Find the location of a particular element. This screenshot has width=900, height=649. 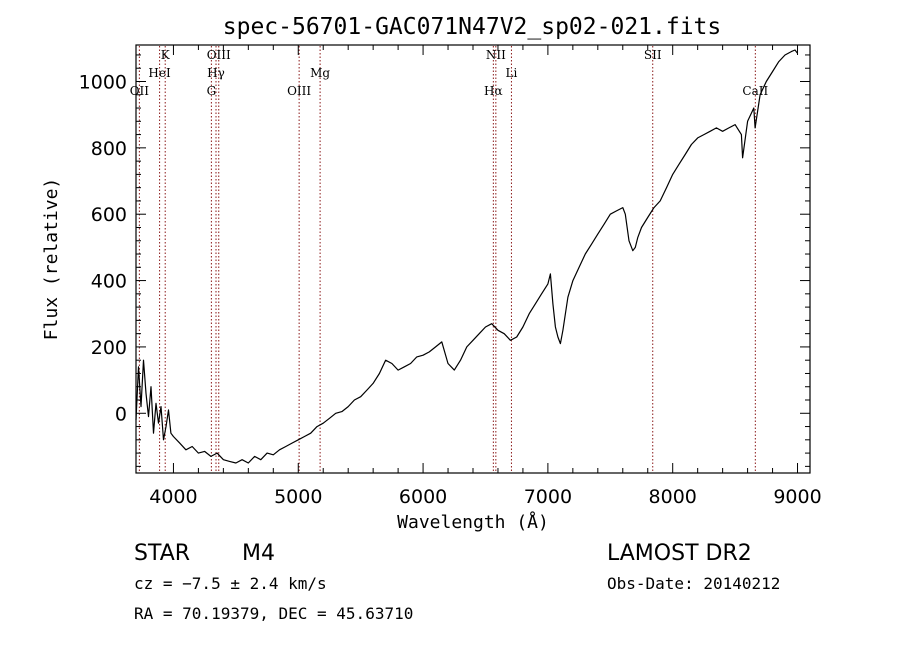

line-label-K: K is located at coordinates (166, 55).